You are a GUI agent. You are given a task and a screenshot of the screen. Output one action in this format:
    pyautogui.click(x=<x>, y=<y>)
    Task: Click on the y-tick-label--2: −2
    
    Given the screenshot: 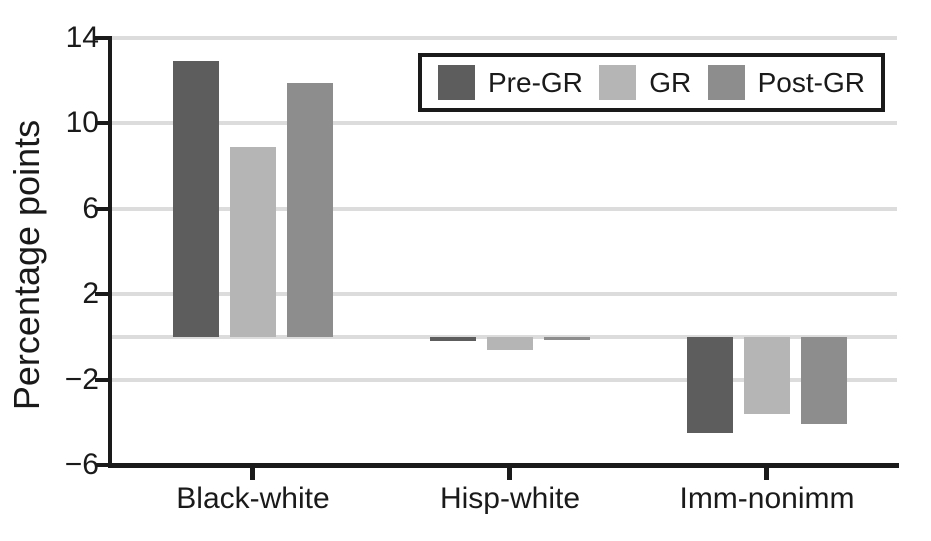 What is the action you would take?
    pyautogui.click(x=81, y=379)
    